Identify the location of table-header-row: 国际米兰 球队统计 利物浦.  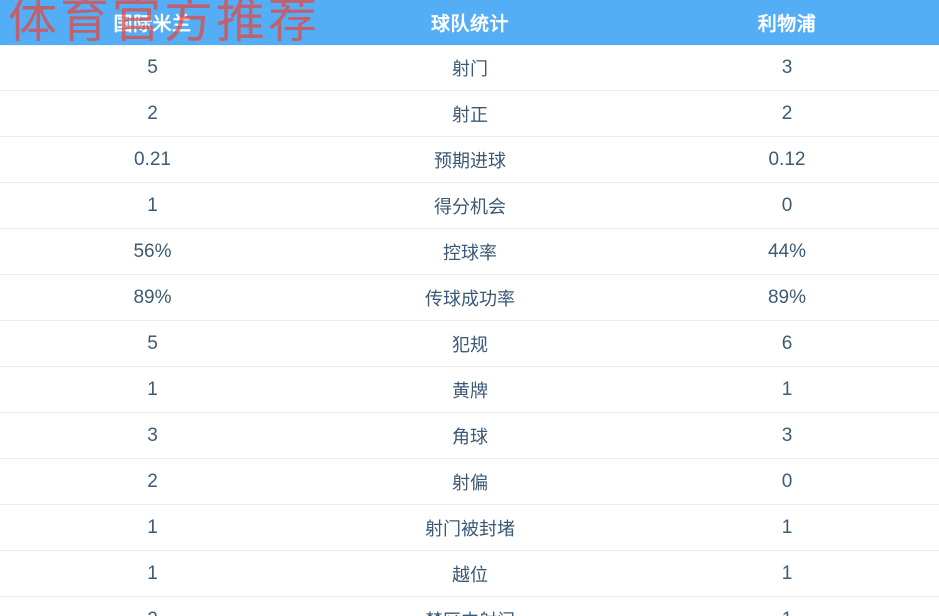
(469, 22).